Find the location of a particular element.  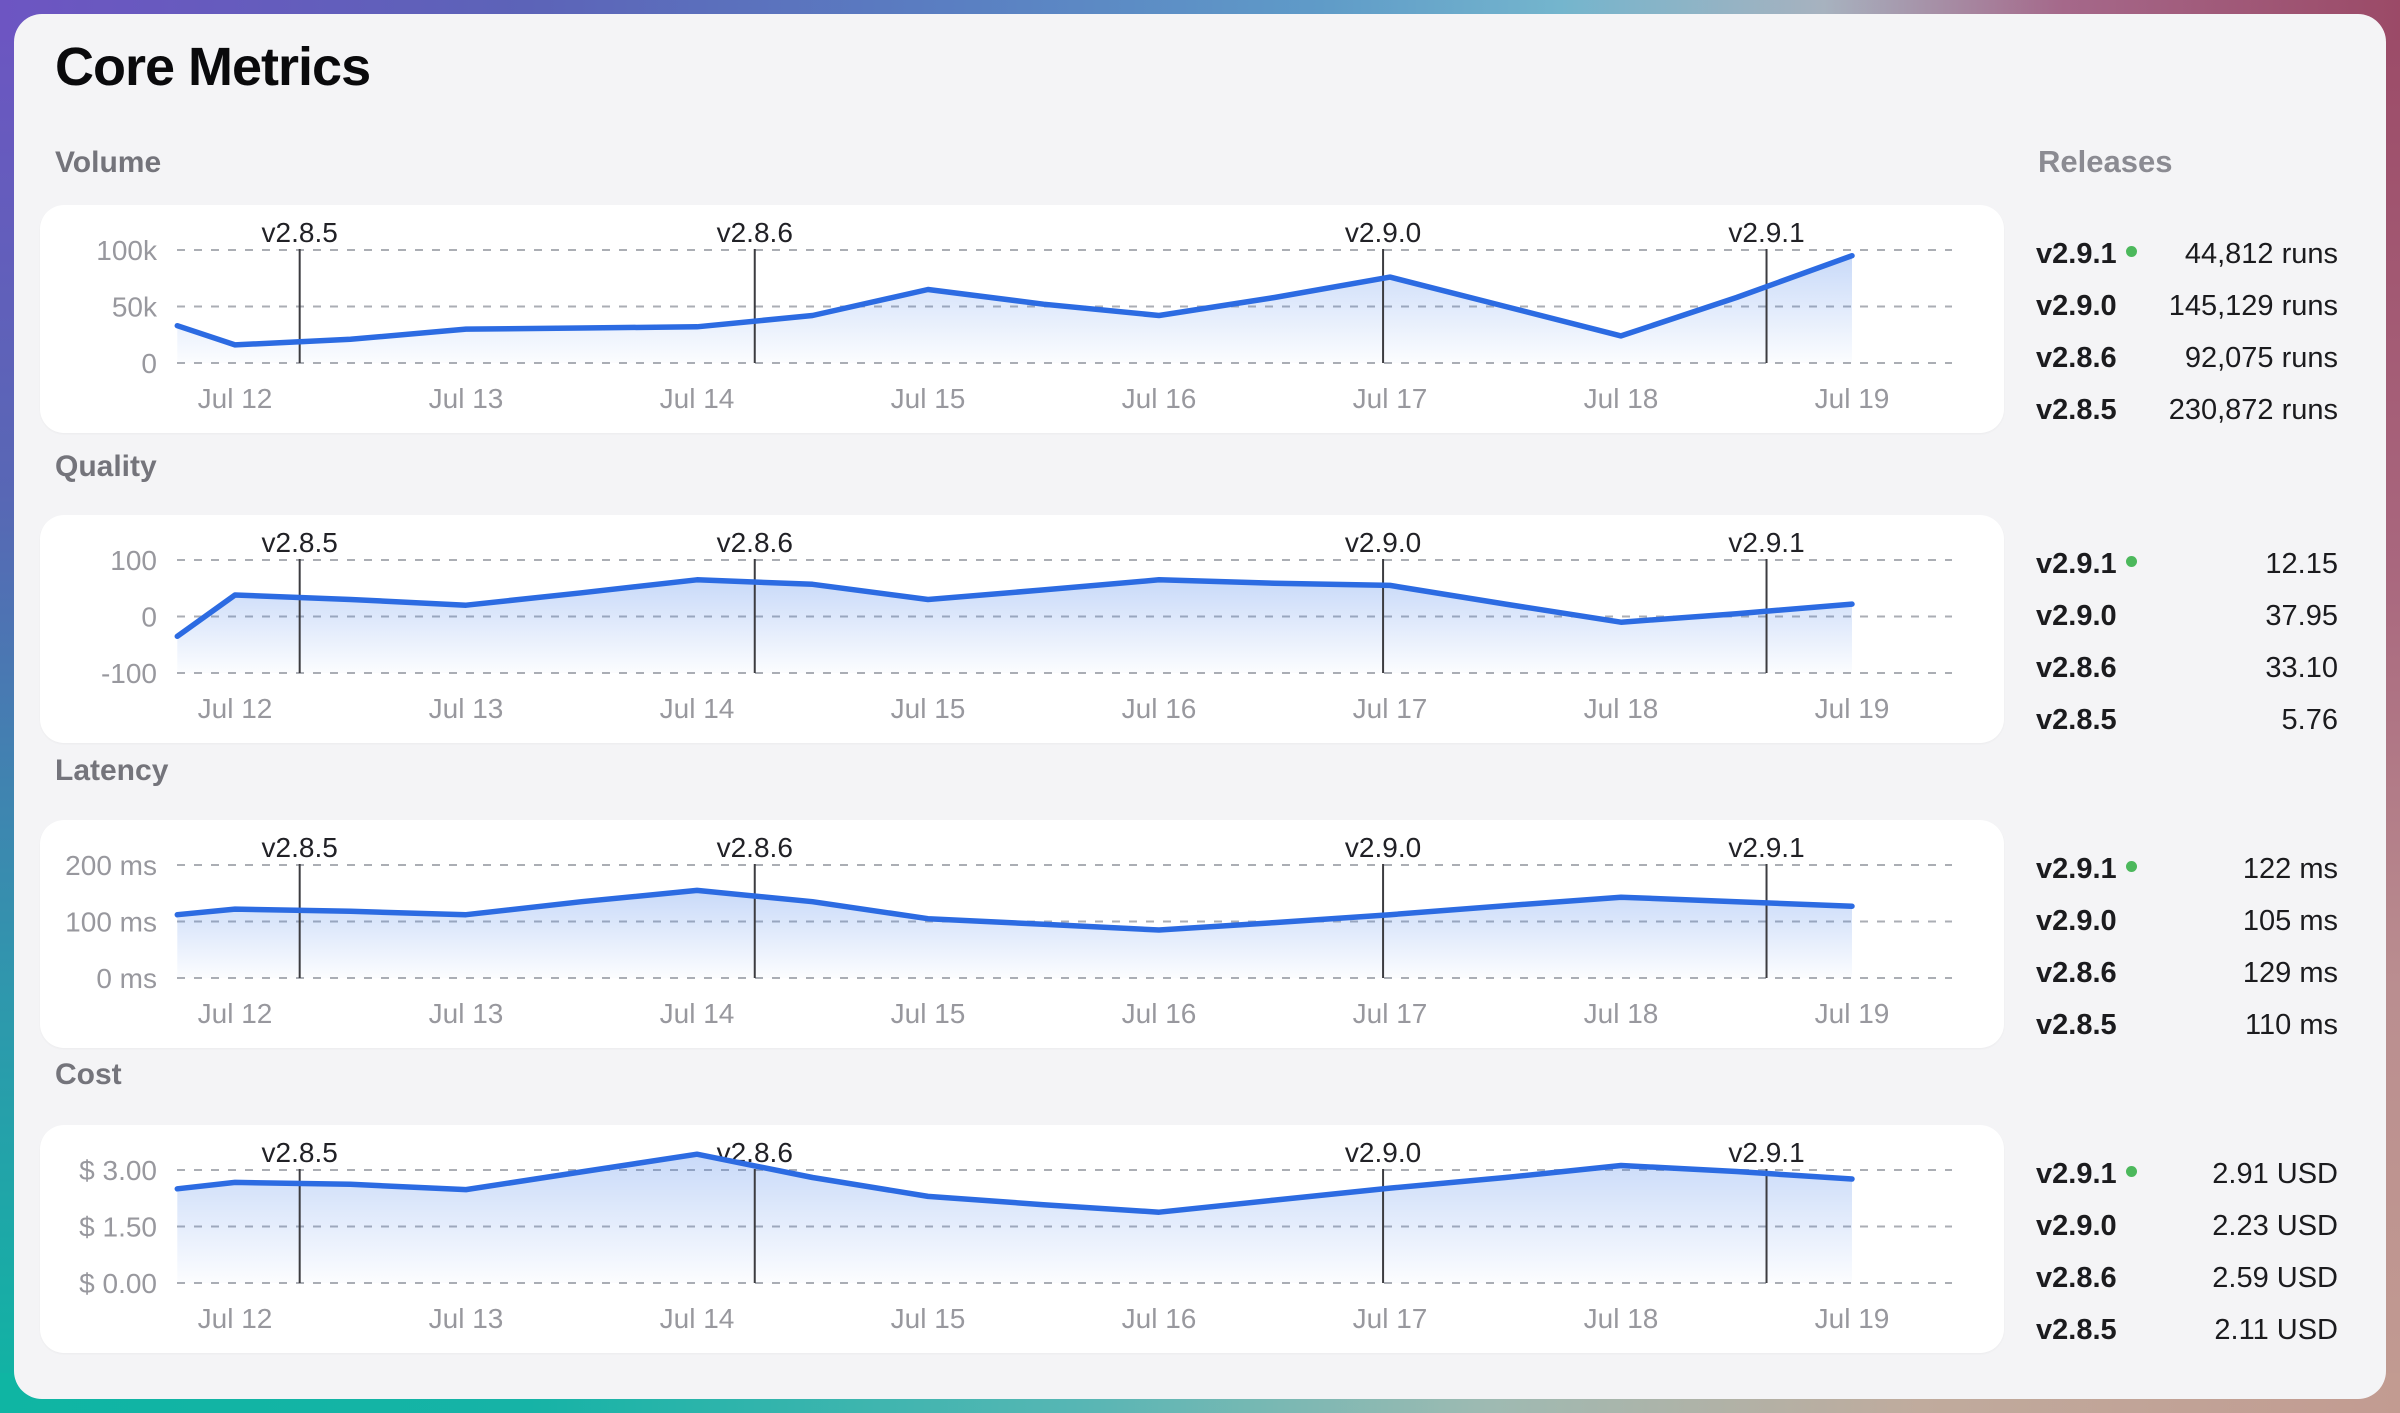

release-value: 92,075 runs is located at coordinates (2261, 358).